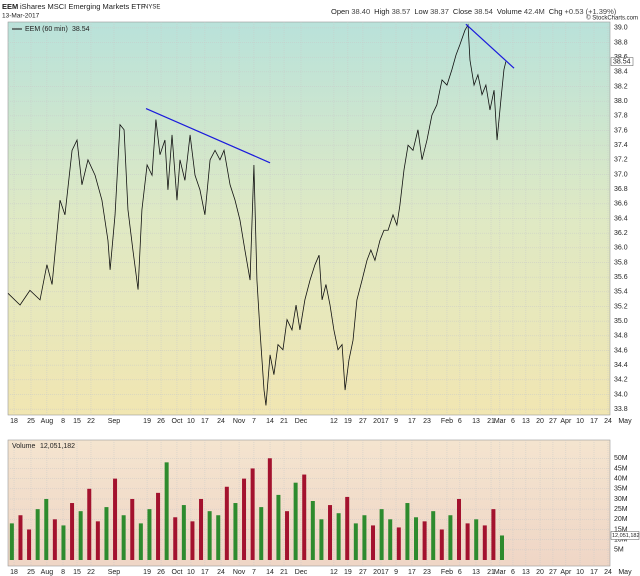 The height and width of the screenshot is (576, 640). Describe the element at coordinates (161, 572) in the screenshot. I see `x-tick-label: 26` at that location.